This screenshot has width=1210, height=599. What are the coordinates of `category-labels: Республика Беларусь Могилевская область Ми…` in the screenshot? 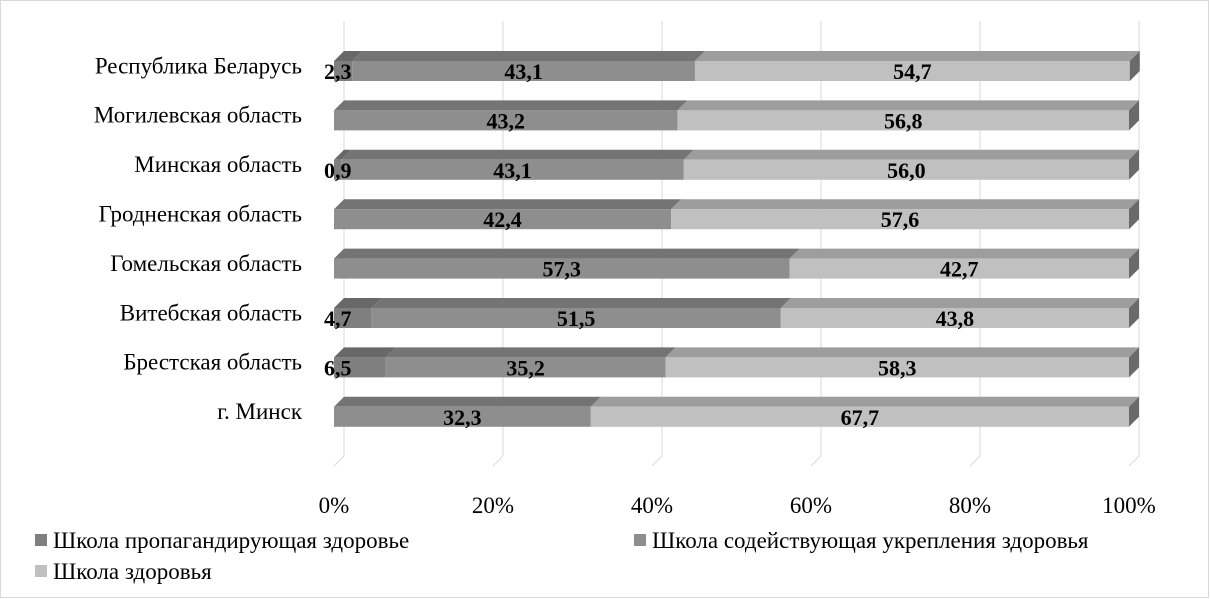 It's located at (198, 238).